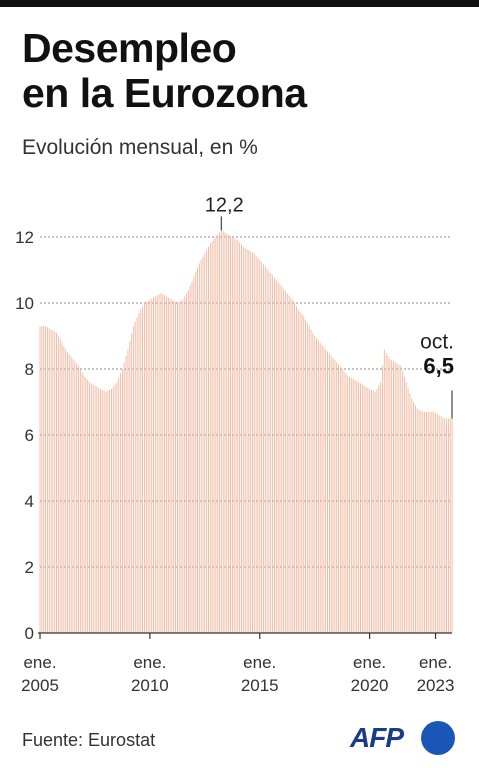  I want to click on x-tick-label-line1-4: ene., so click(435, 662).